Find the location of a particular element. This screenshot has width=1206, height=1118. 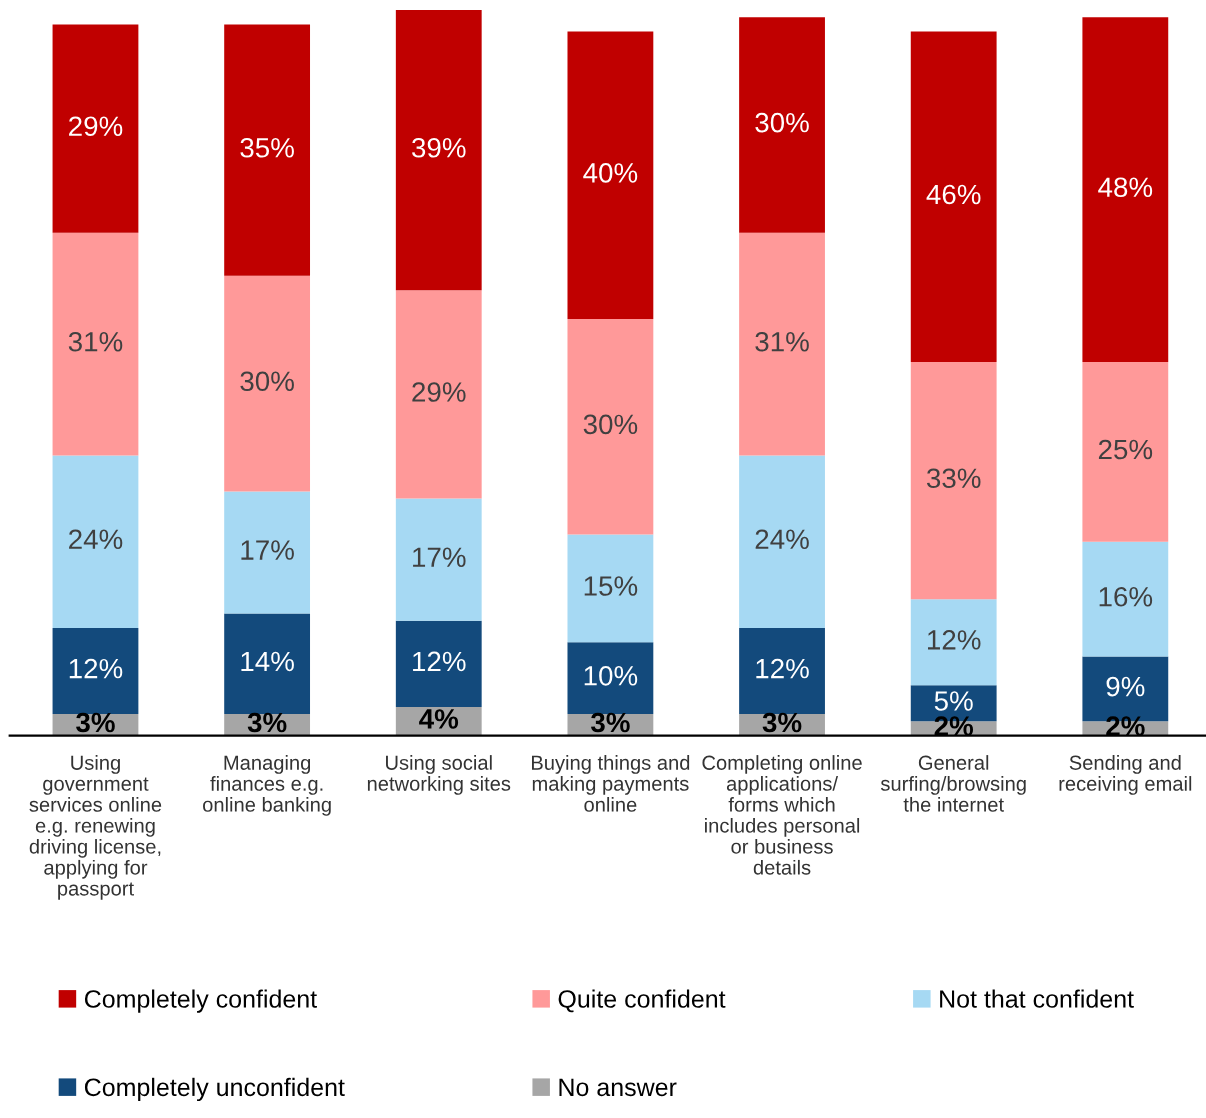

legend-label: No answer is located at coordinates (618, 1087).